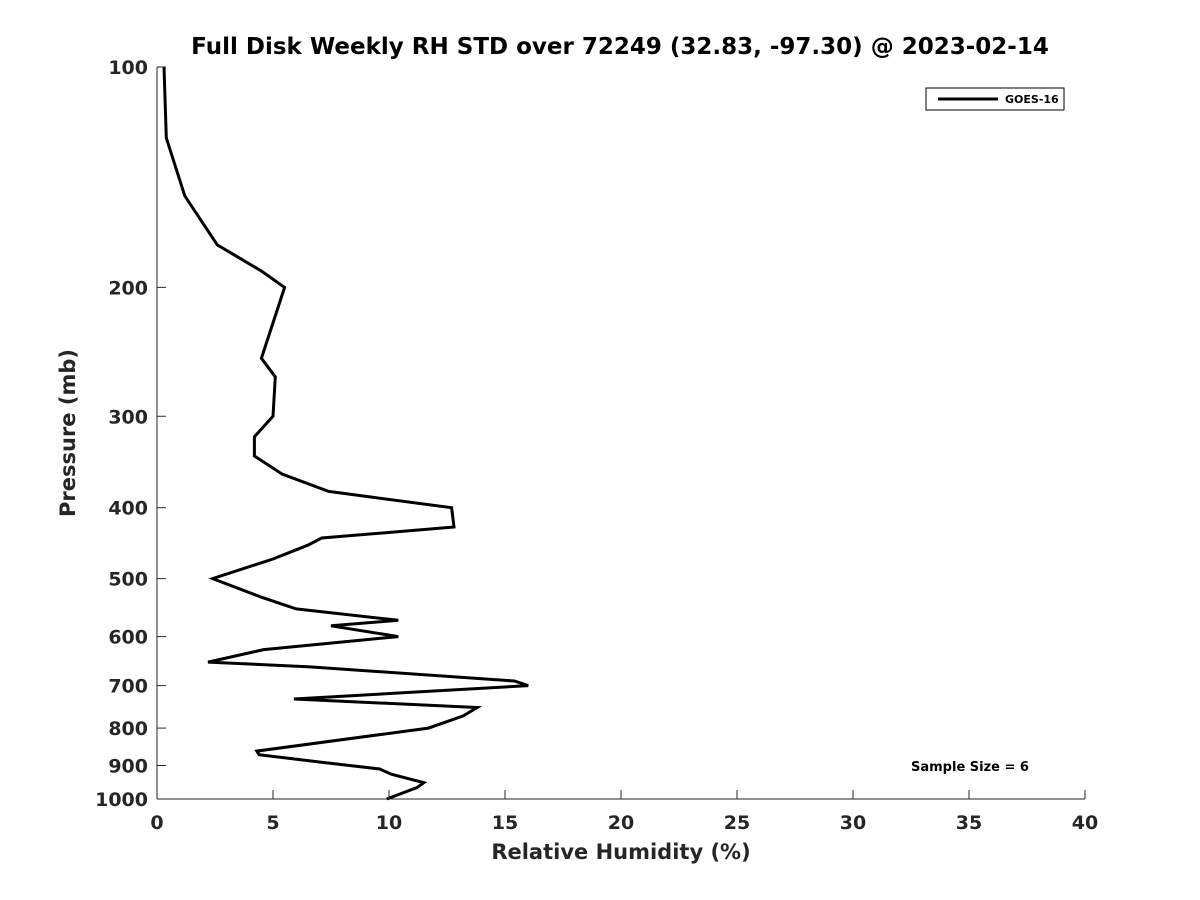 Image resolution: width=1200 pixels, height=900 pixels. What do you see at coordinates (737, 823) in the screenshot?
I see `x-tick-label: 25` at bounding box center [737, 823].